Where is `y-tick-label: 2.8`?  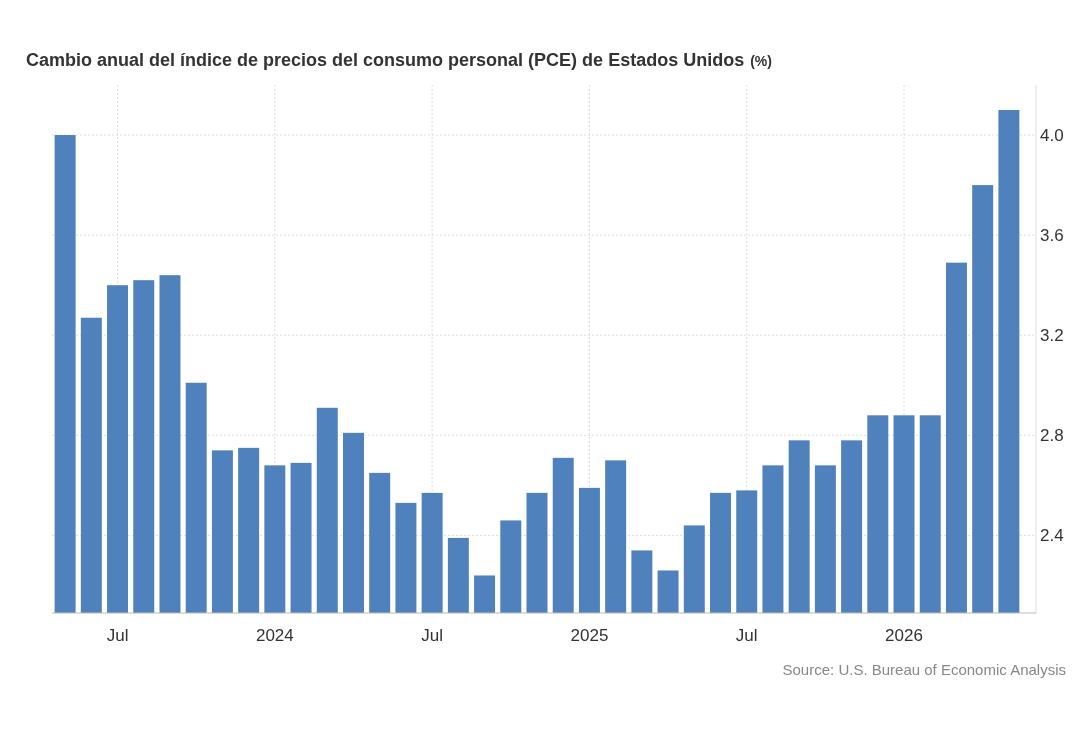 y-tick-label: 2.8 is located at coordinates (1052, 436).